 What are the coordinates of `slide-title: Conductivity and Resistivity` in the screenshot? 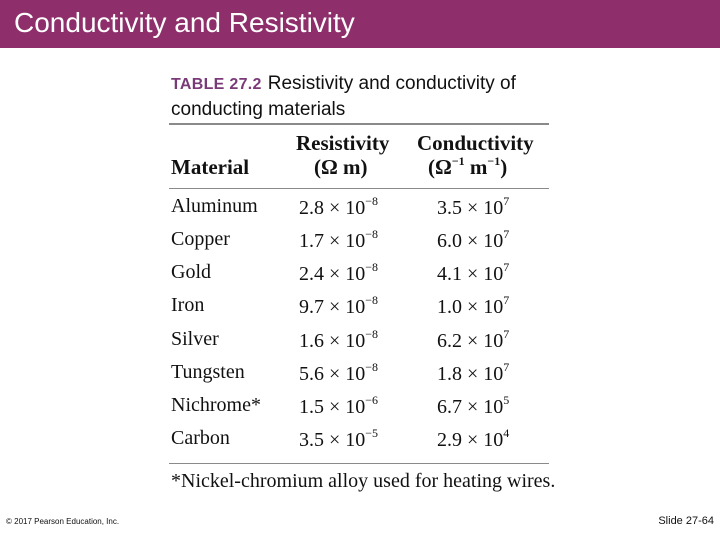 It's located at (184, 22).